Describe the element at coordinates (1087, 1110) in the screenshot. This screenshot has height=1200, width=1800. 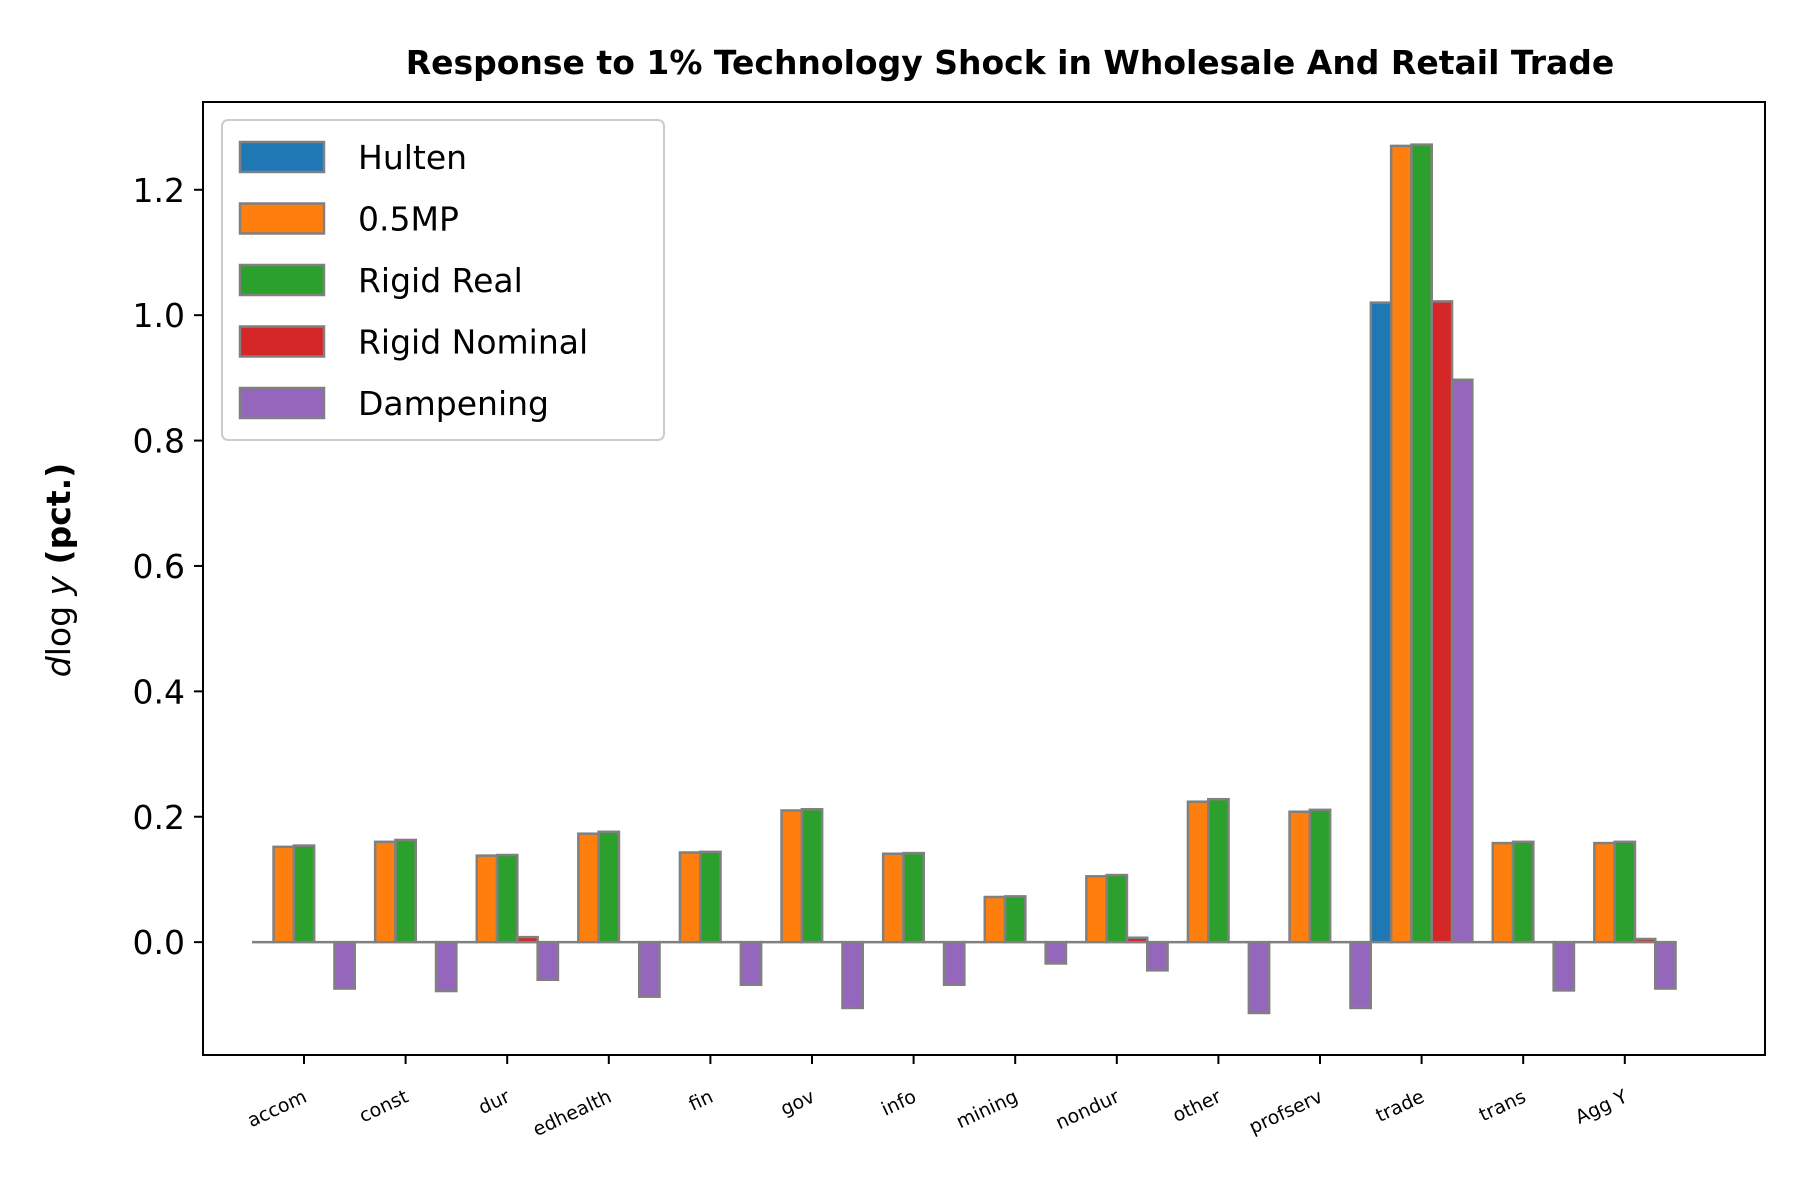
I see `x-tick-label-nondur: nondur` at that location.